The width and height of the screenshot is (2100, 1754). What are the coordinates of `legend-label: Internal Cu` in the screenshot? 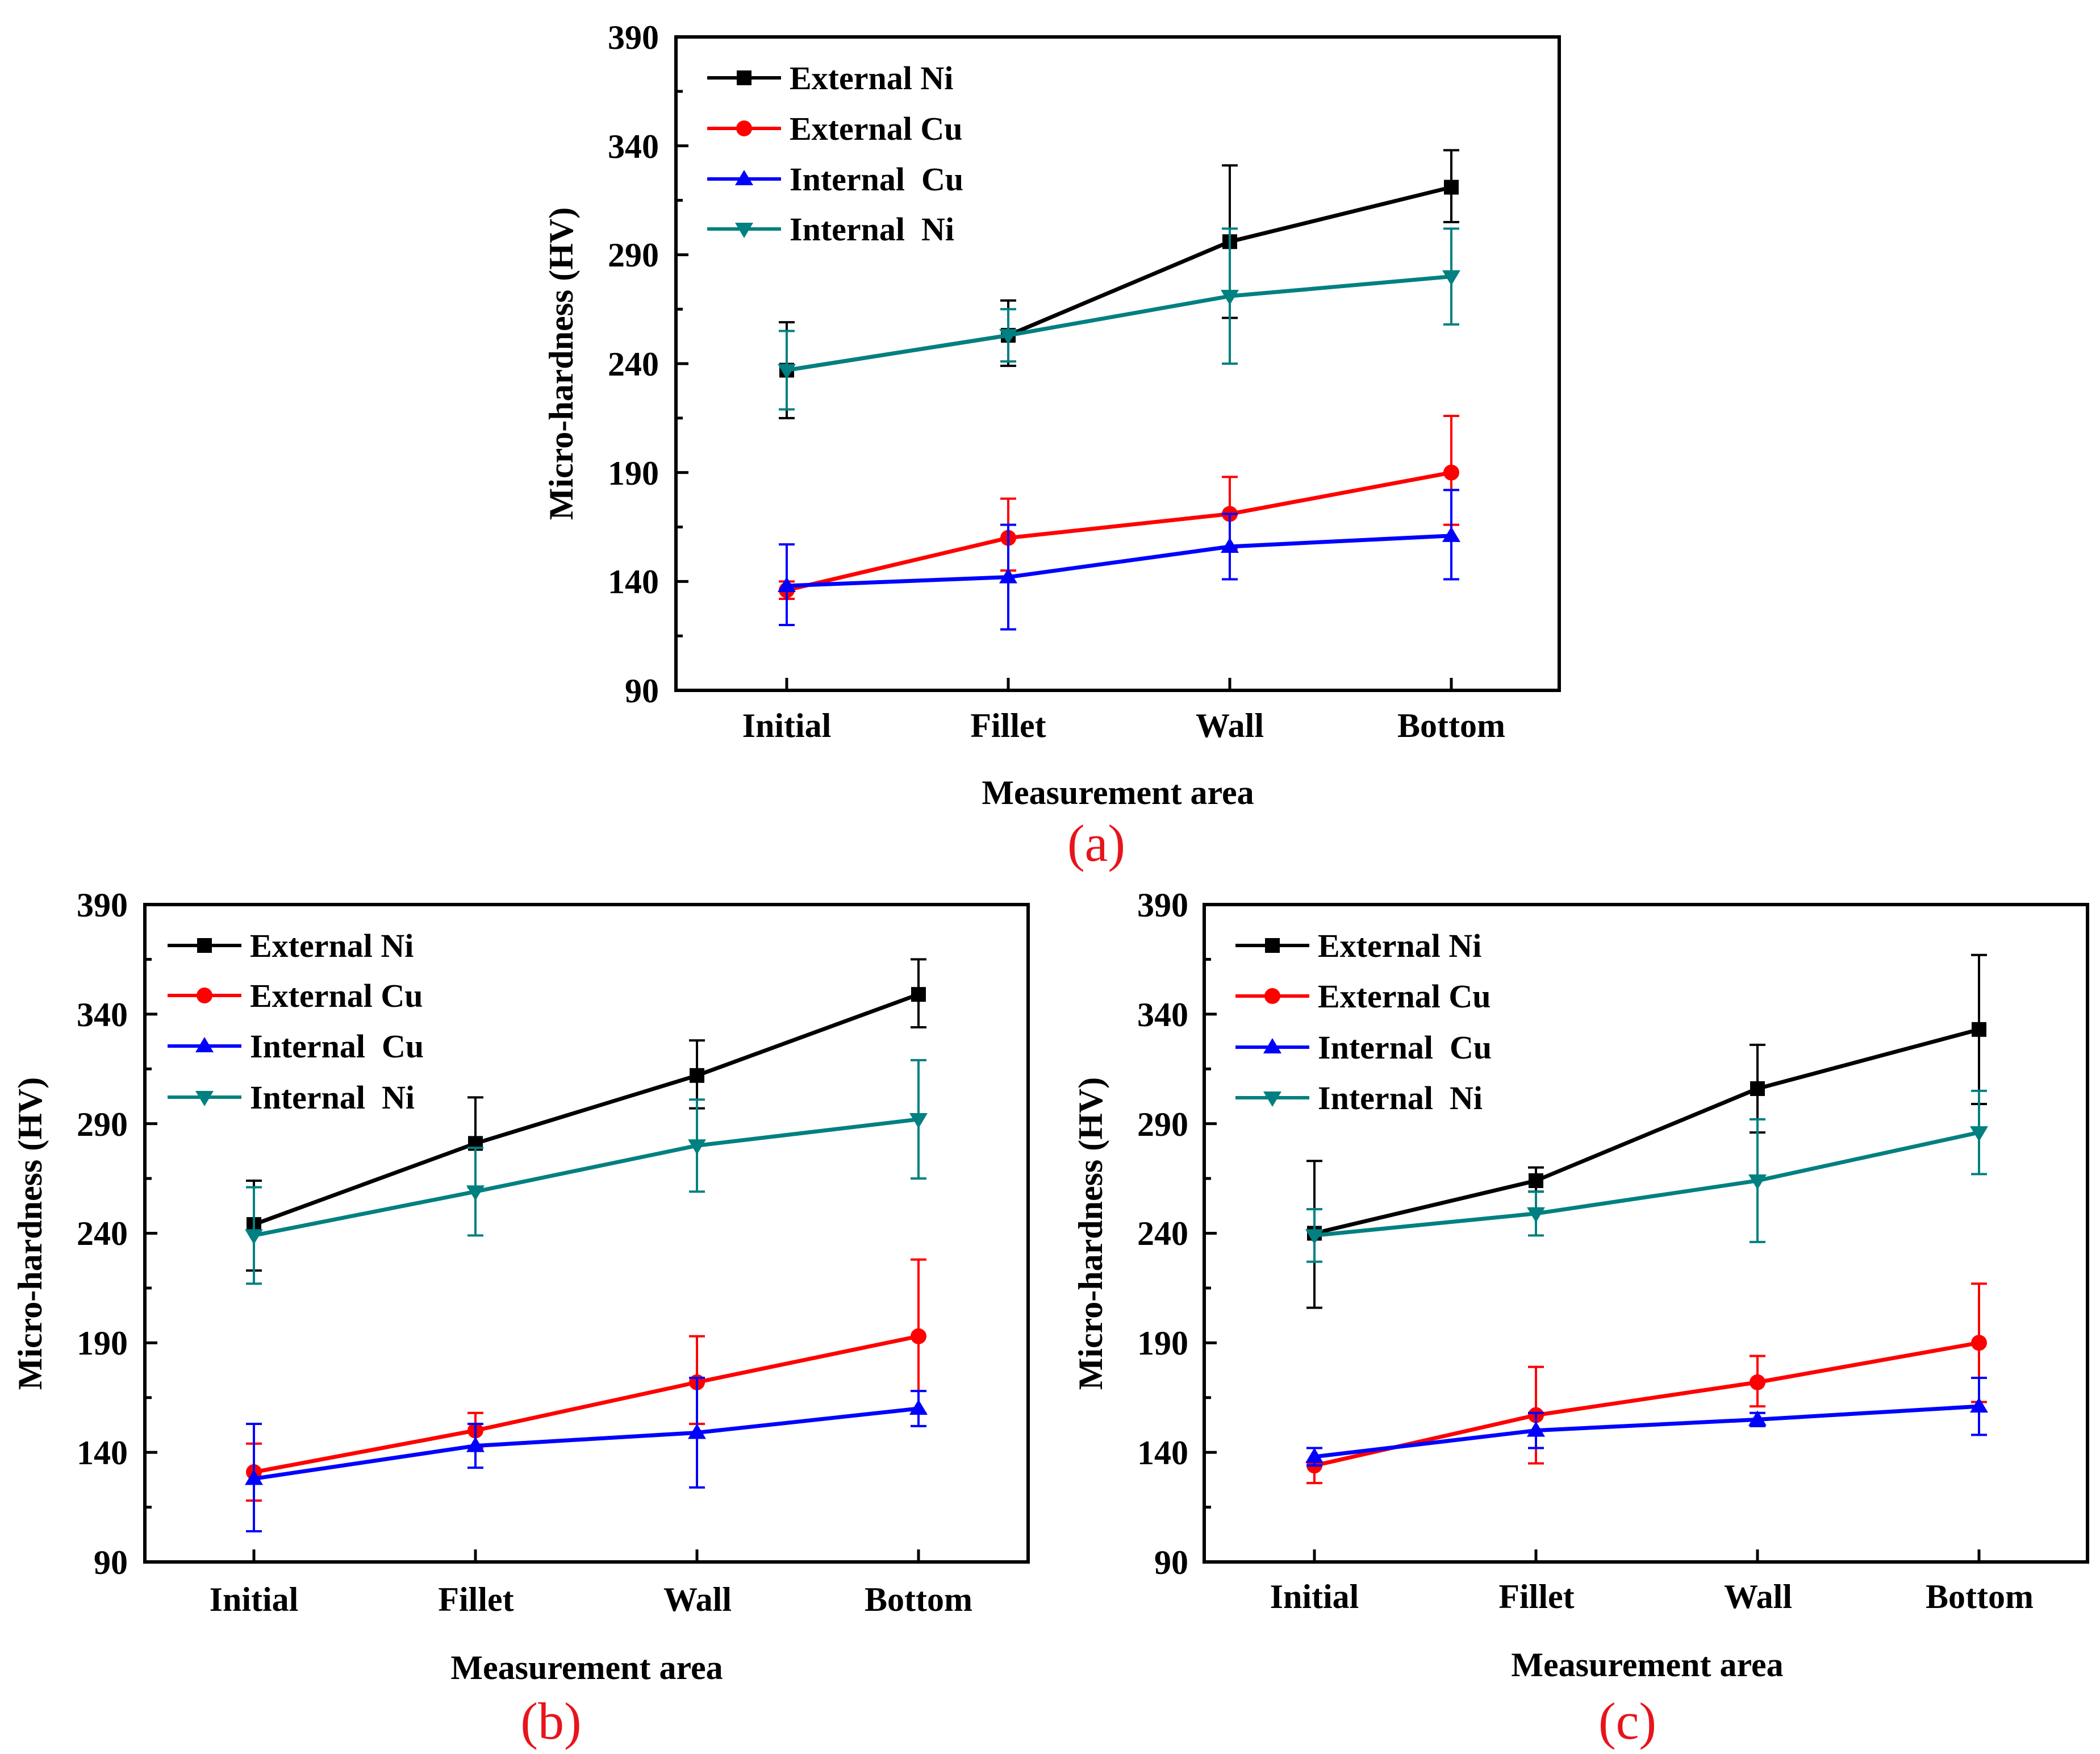 It's located at (337, 1046).